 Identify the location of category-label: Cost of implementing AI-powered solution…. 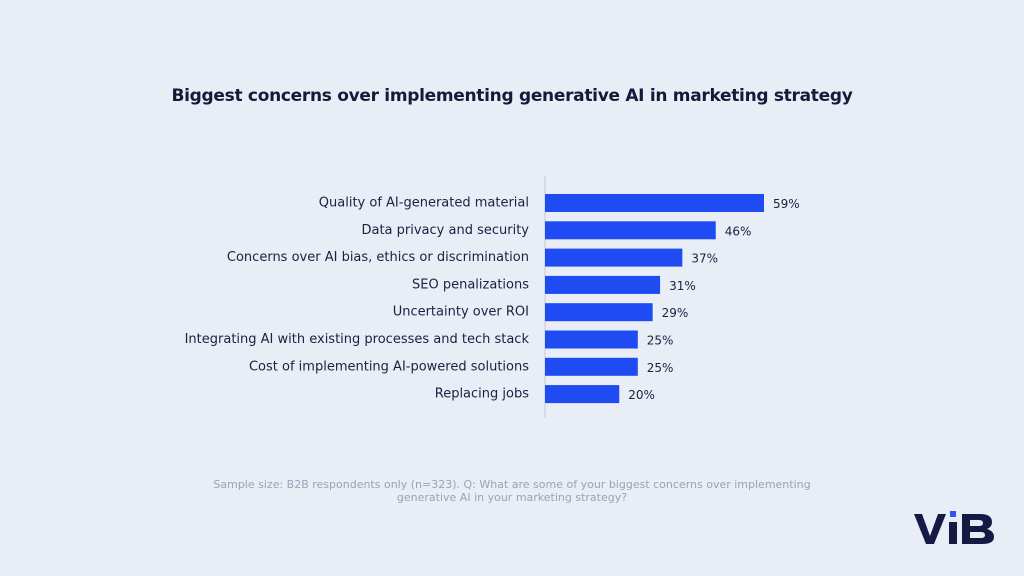
(389, 366).